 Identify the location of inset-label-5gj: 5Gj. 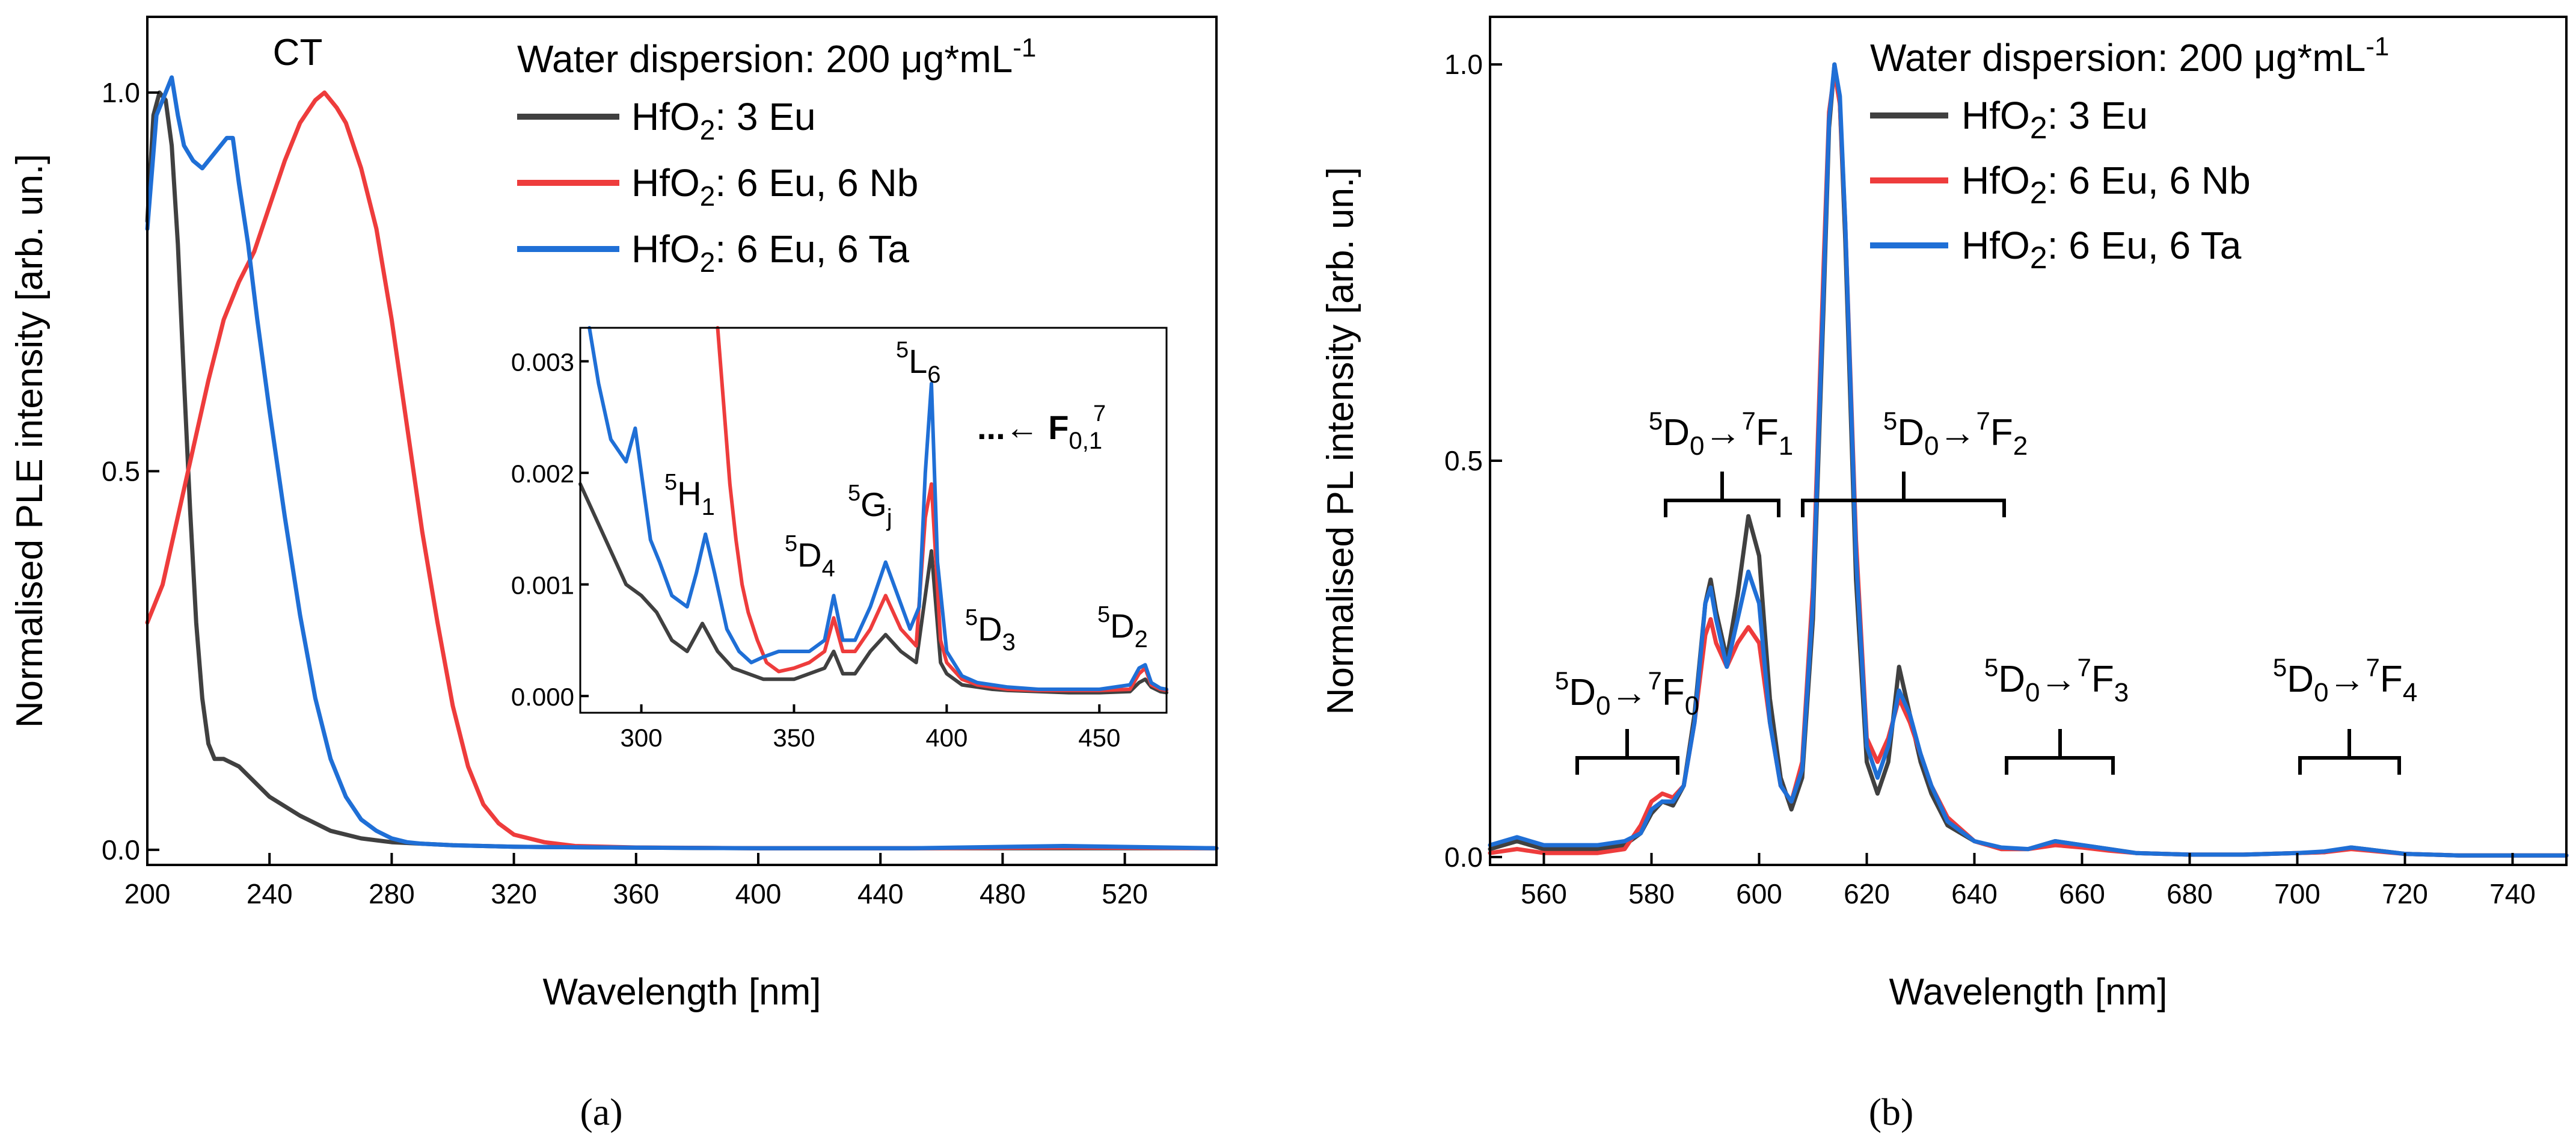
(870, 506).